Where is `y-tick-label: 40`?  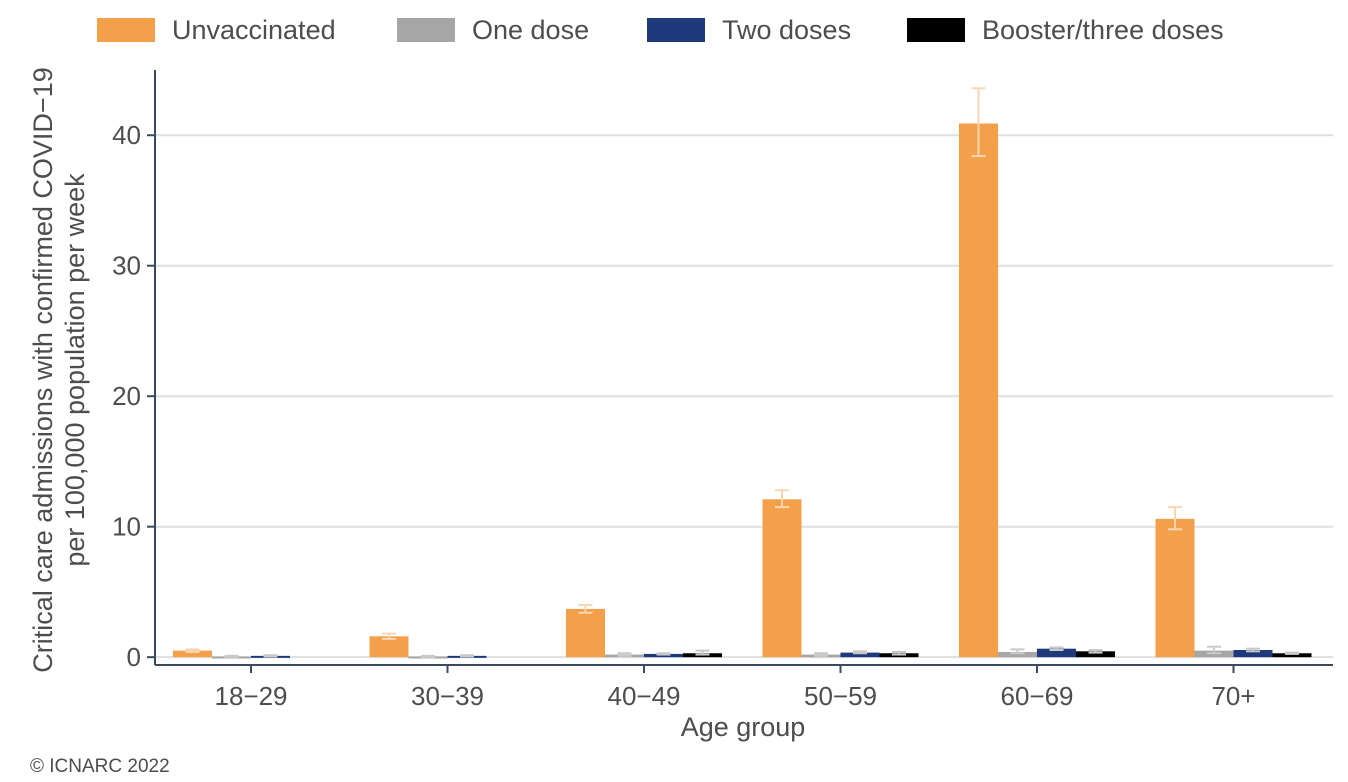 y-tick-label: 40 is located at coordinates (126, 135).